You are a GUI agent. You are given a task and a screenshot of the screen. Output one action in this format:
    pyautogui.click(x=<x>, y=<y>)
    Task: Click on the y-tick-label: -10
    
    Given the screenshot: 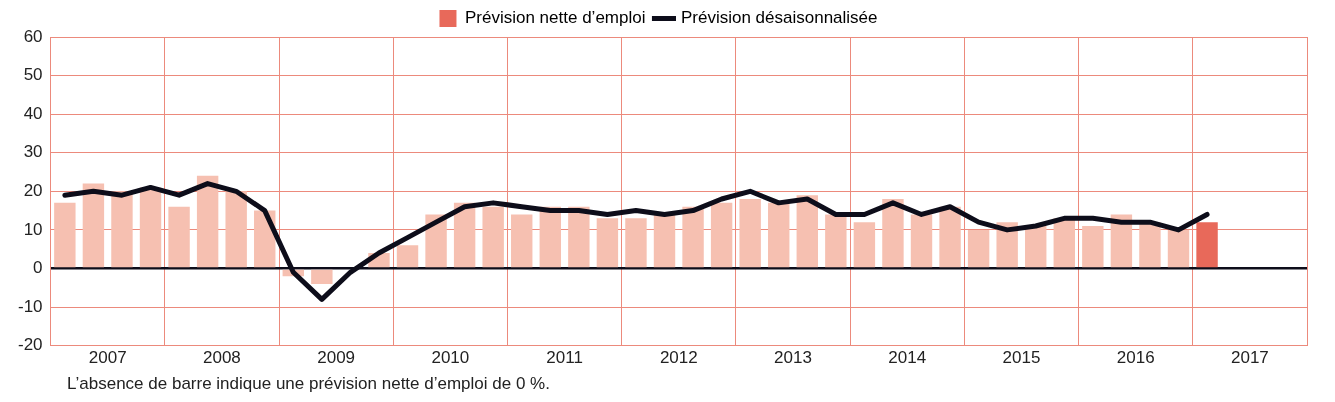 What is the action you would take?
    pyautogui.click(x=30, y=306)
    